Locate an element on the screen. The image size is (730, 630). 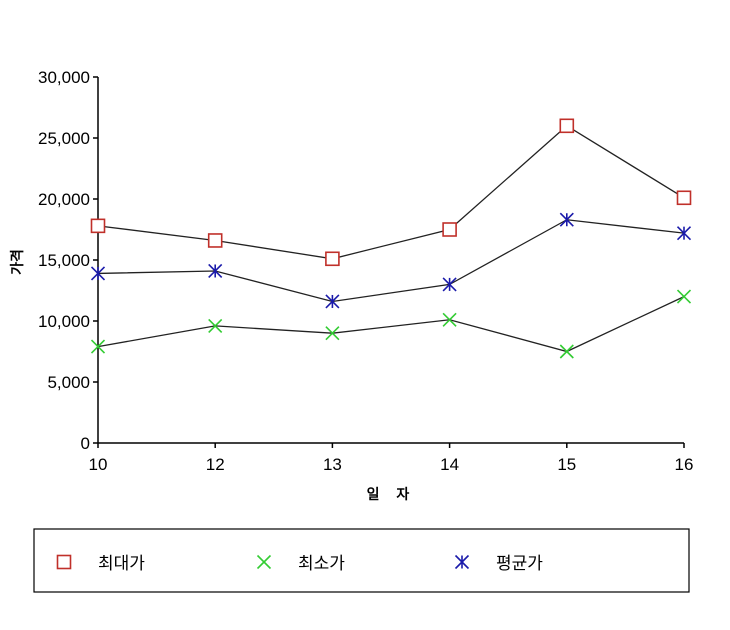
y-tick-label: 0 is located at coordinates (85, 443).